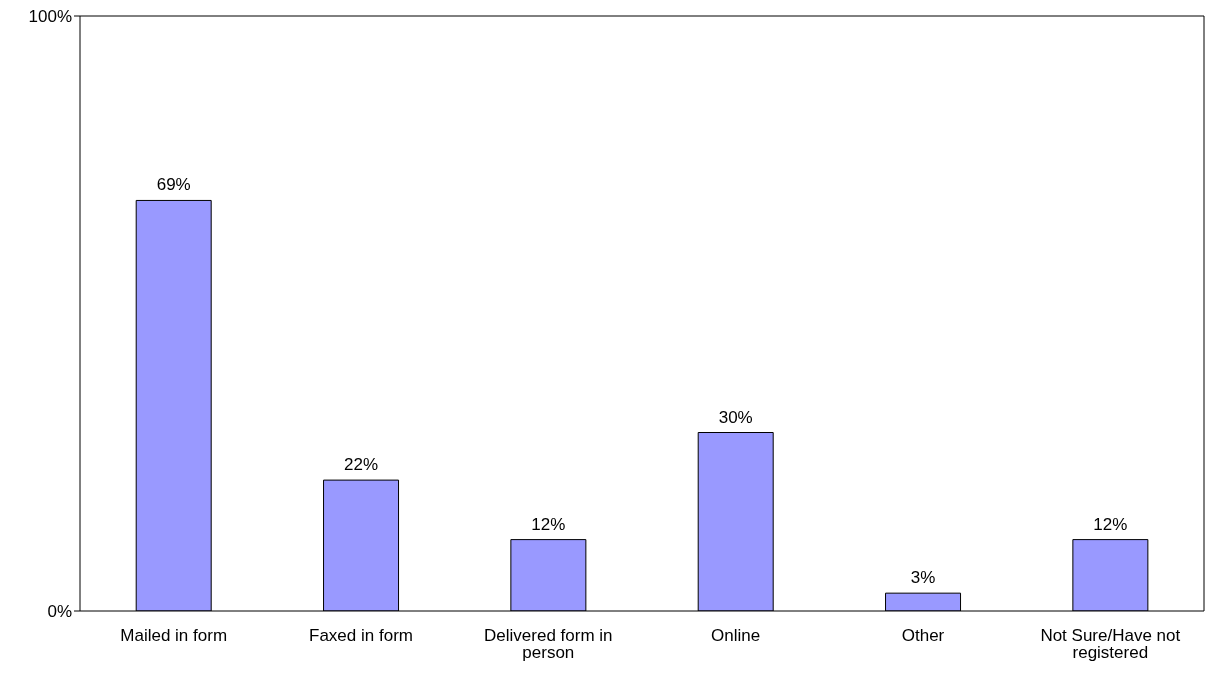 The image size is (1213, 679). I want to click on data-label: 69%, so click(173, 185).